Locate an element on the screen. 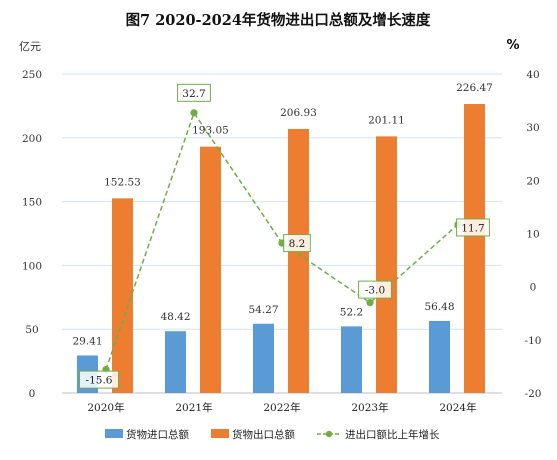 The image size is (557, 460). growth-data-label: -3.0 is located at coordinates (375, 291).